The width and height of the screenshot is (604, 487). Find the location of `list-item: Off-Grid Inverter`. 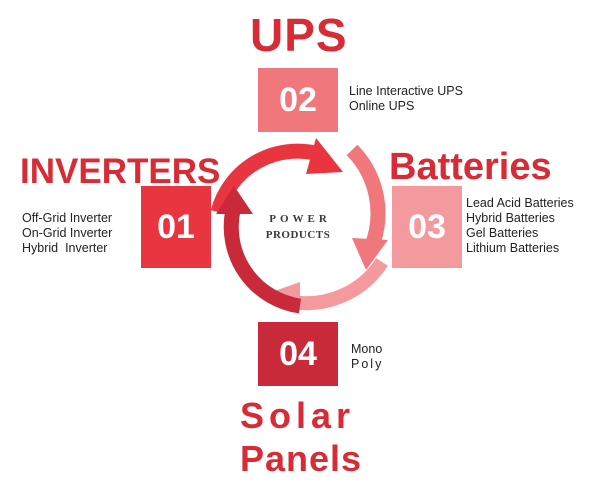

list-item: Off-Grid Inverter is located at coordinates (67, 218).